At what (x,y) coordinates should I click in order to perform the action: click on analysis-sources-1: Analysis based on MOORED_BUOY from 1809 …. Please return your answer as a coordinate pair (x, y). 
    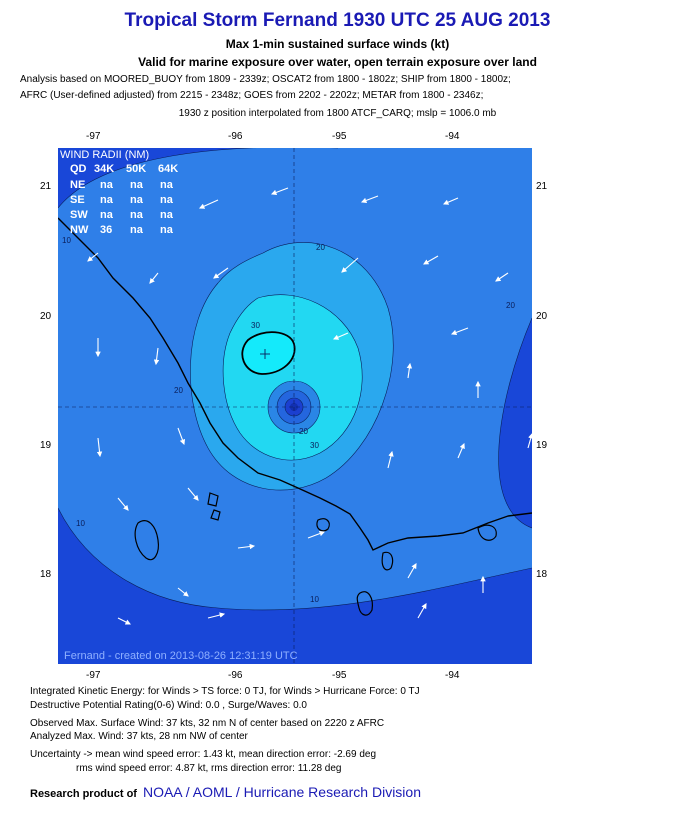
    Looking at the image, I should click on (265, 79).